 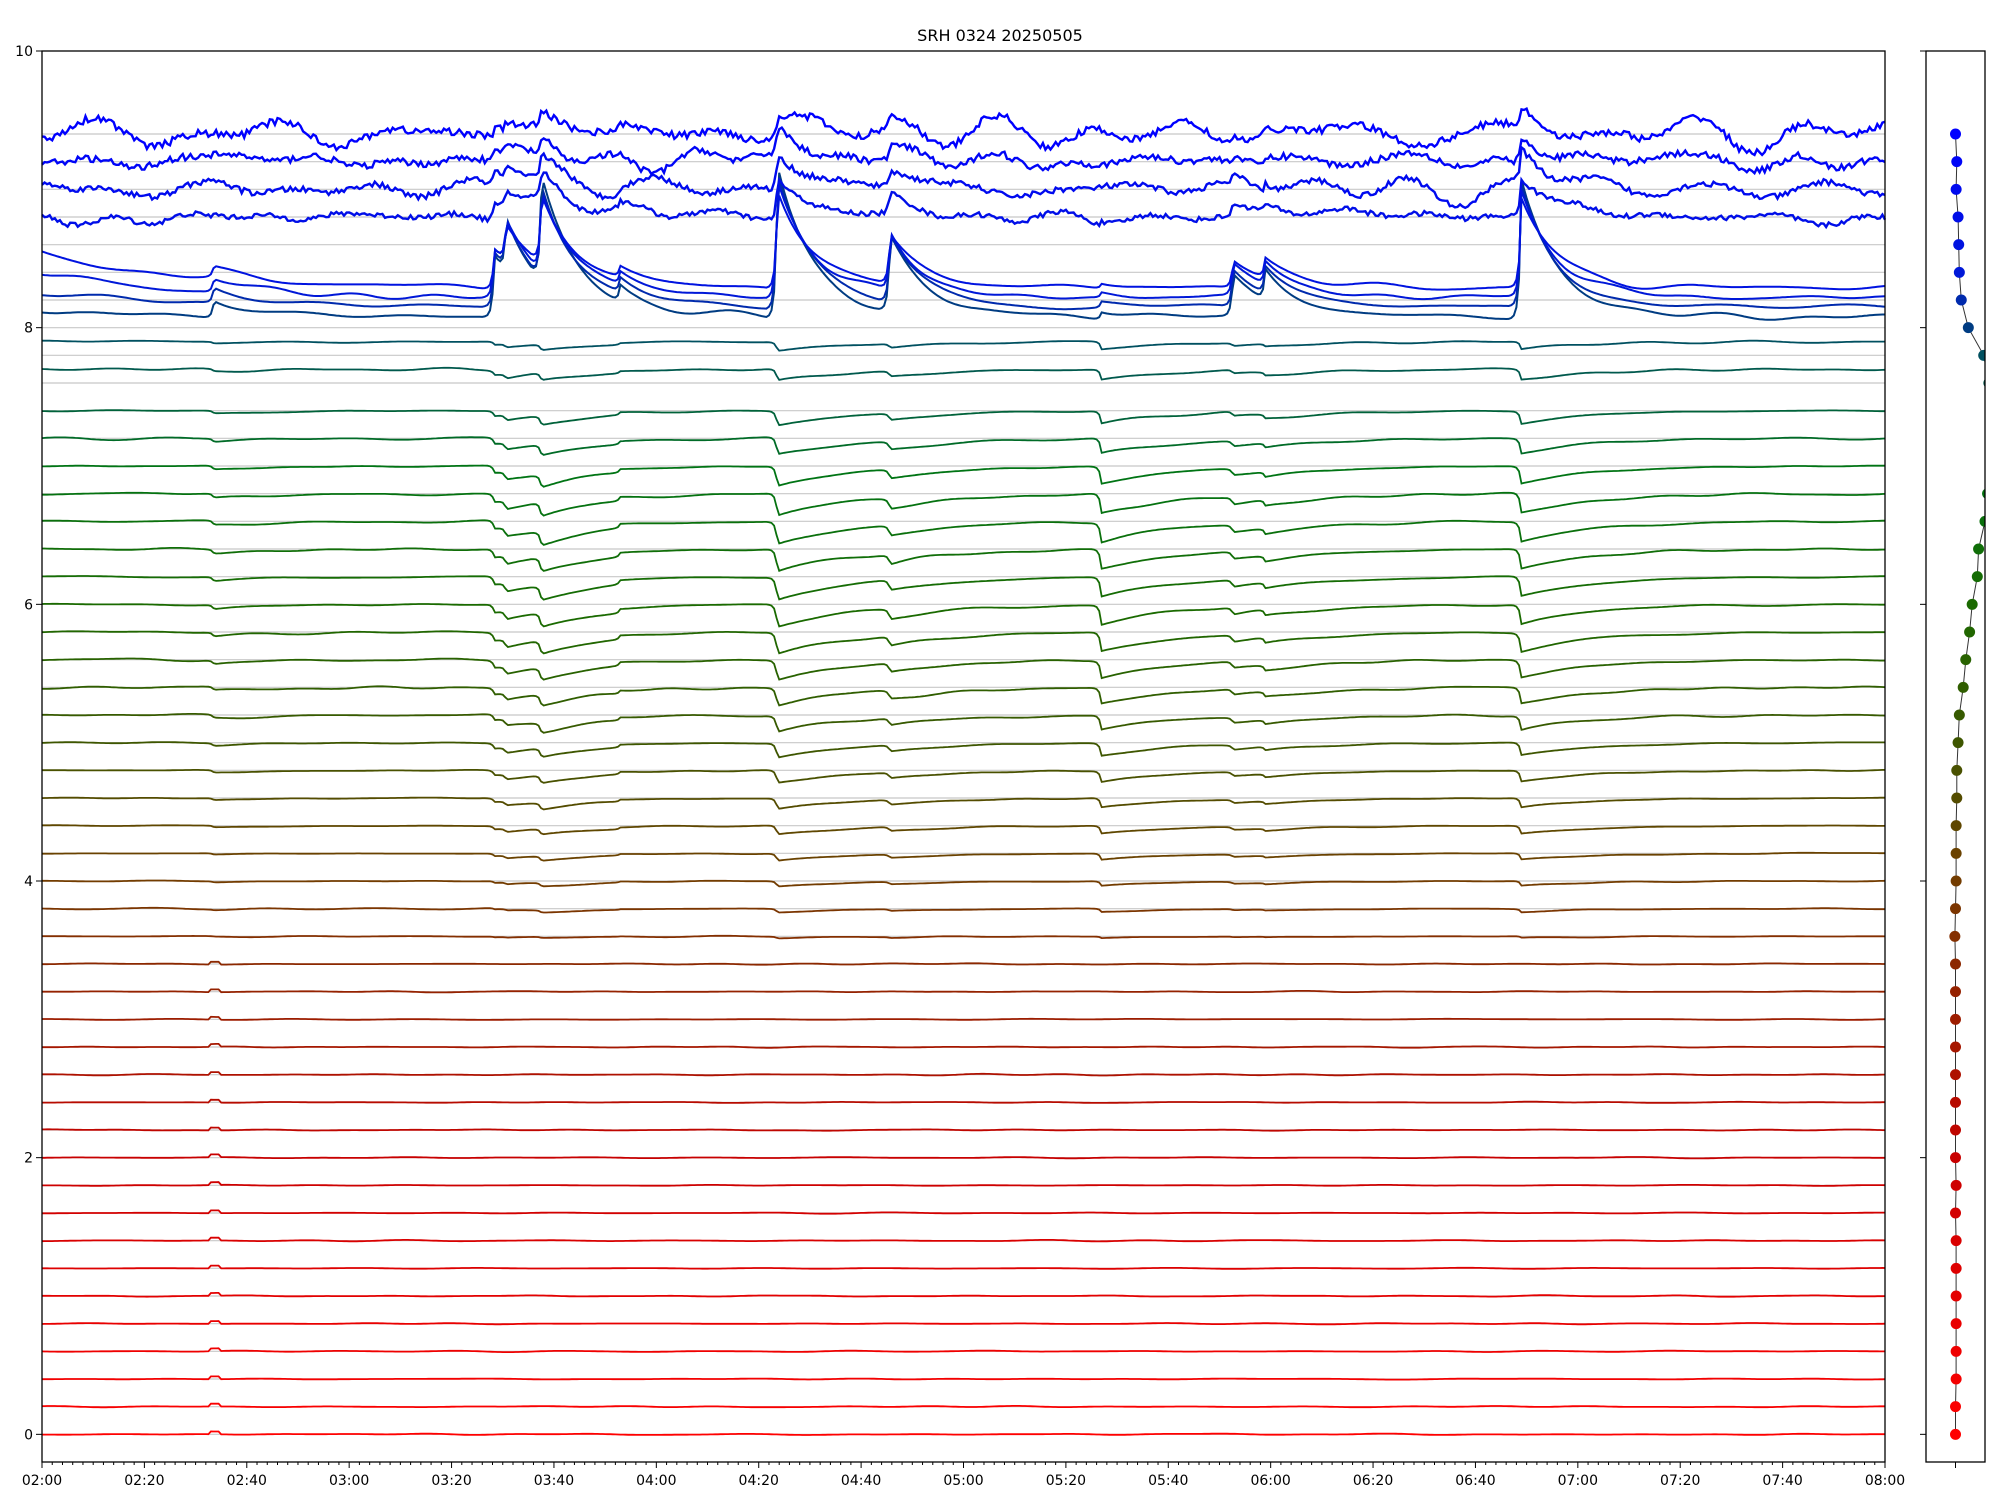 I want to click on side-axes-frame, so click(x=1955, y=756).